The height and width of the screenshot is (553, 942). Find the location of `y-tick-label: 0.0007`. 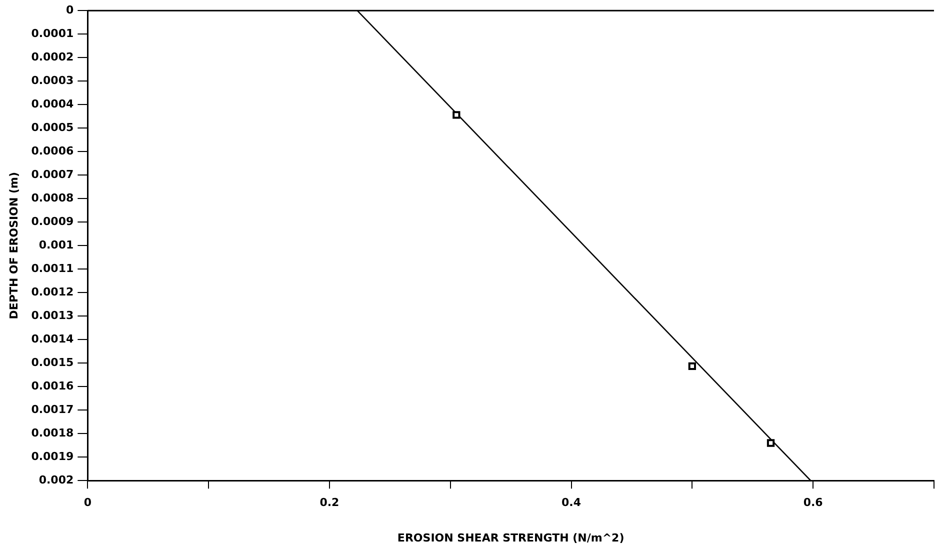

y-tick-label: 0.0007 is located at coordinates (52, 174).